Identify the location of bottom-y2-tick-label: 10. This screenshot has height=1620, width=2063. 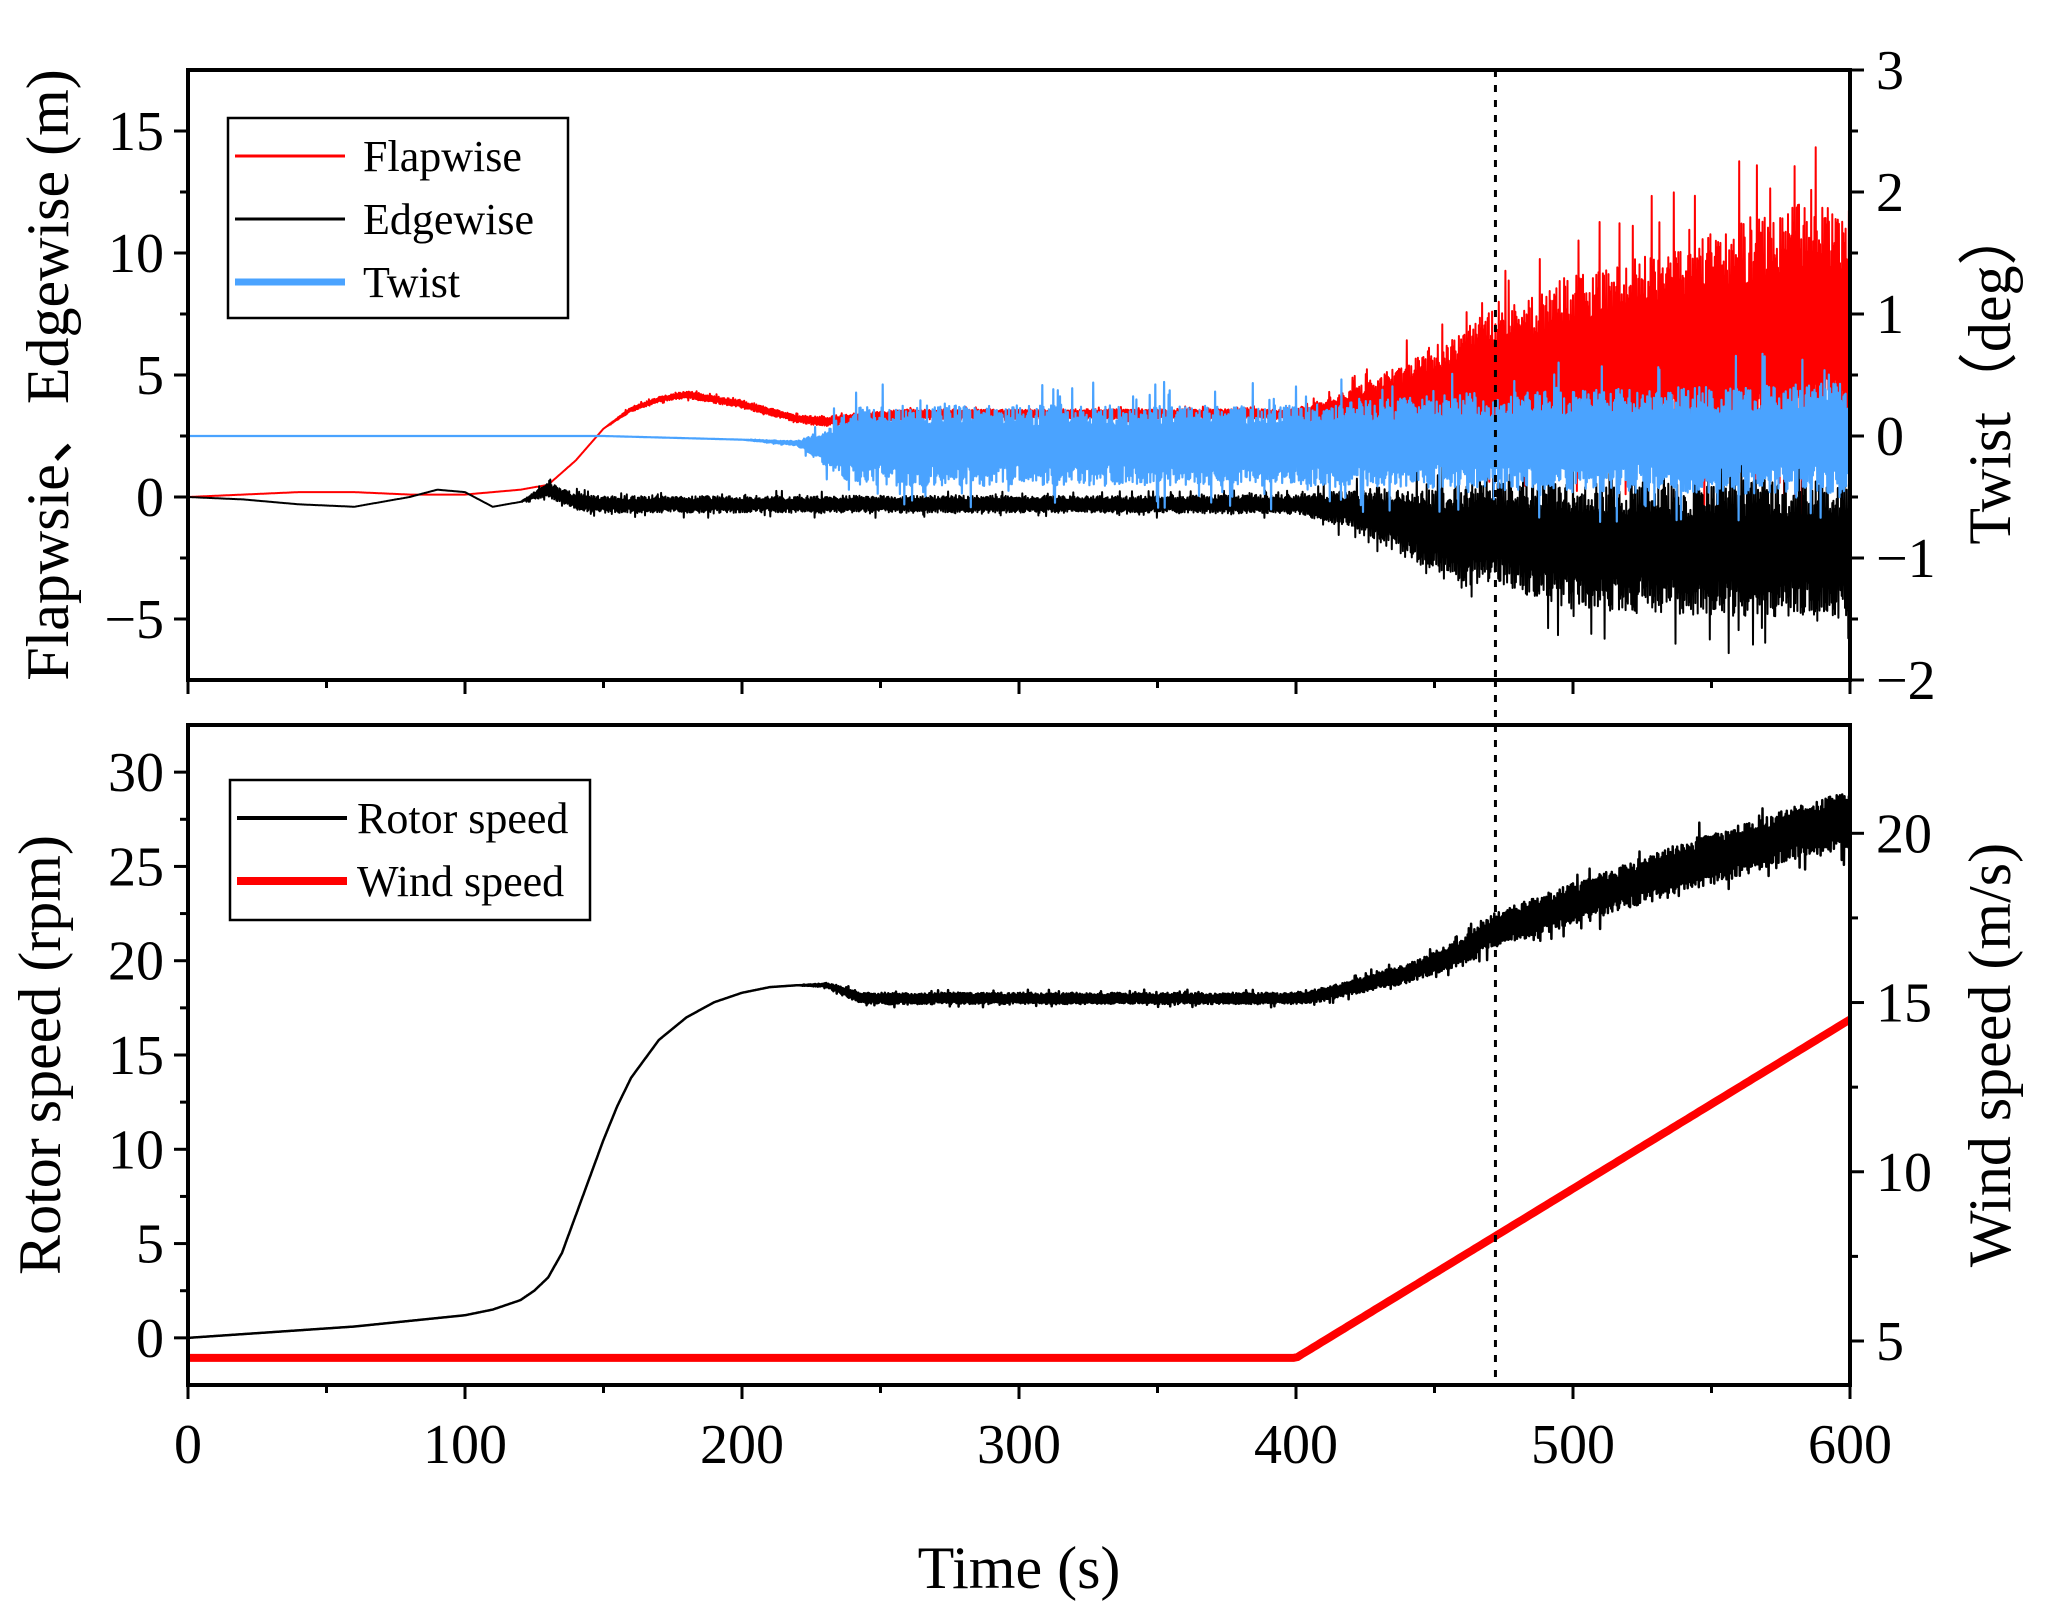
(1904, 1173).